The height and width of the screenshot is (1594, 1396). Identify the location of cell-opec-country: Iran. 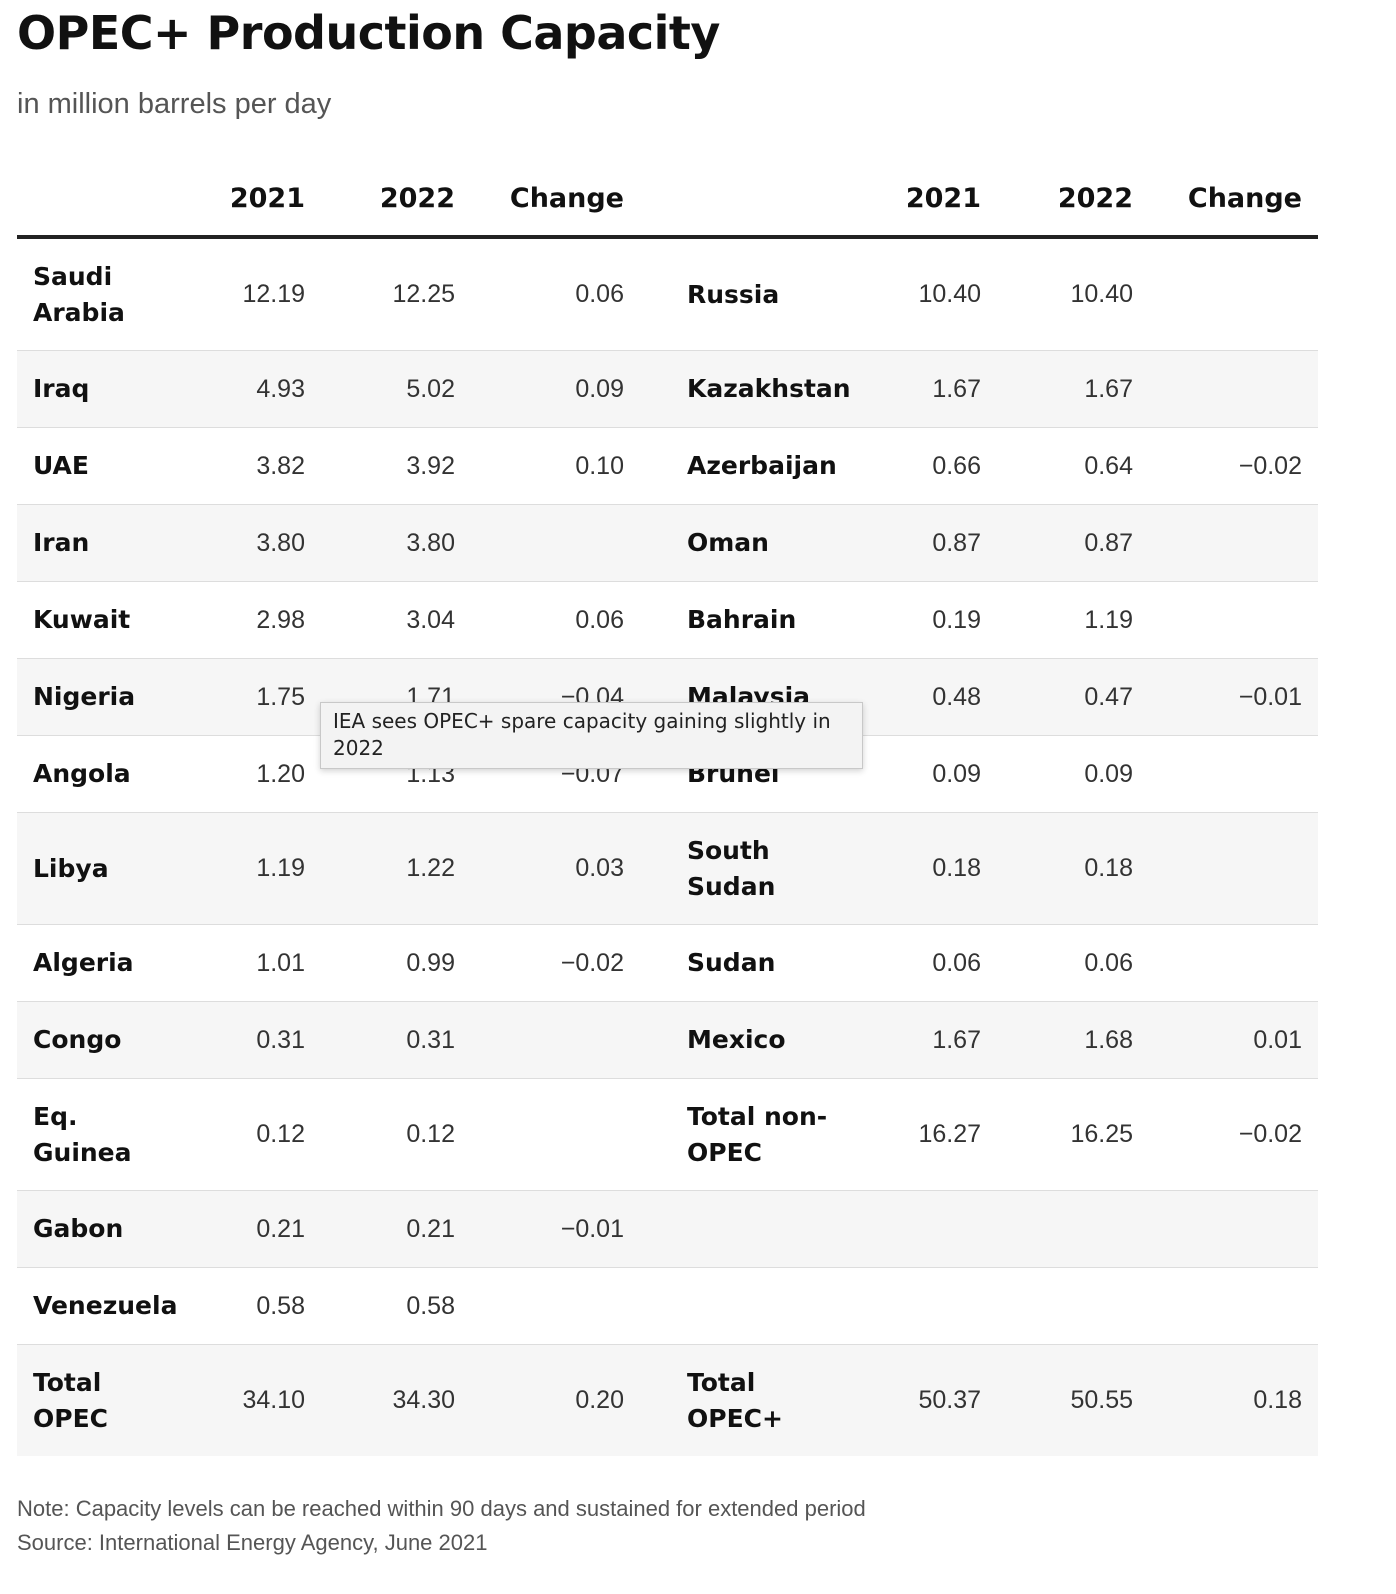
(61, 542).